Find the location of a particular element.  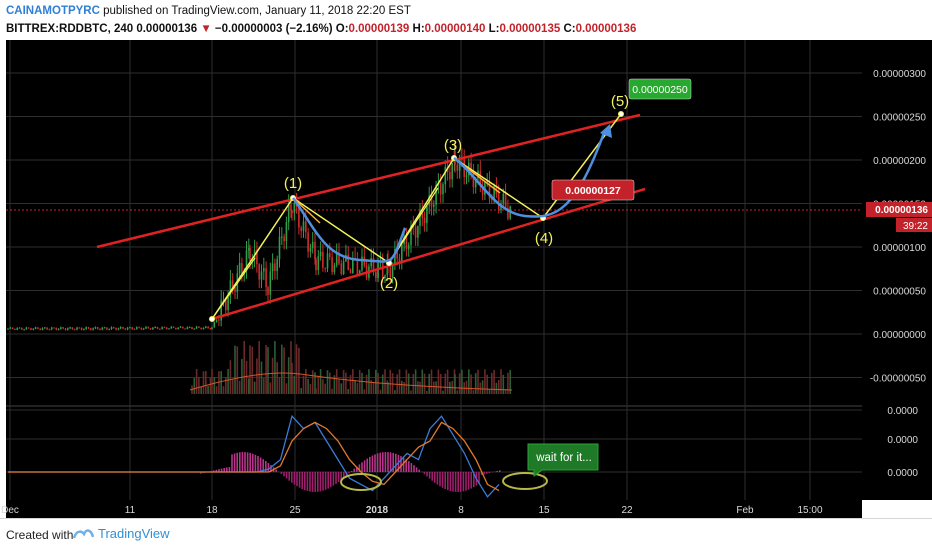

price-tag-text: 0.00000127 is located at coordinates (593, 191).